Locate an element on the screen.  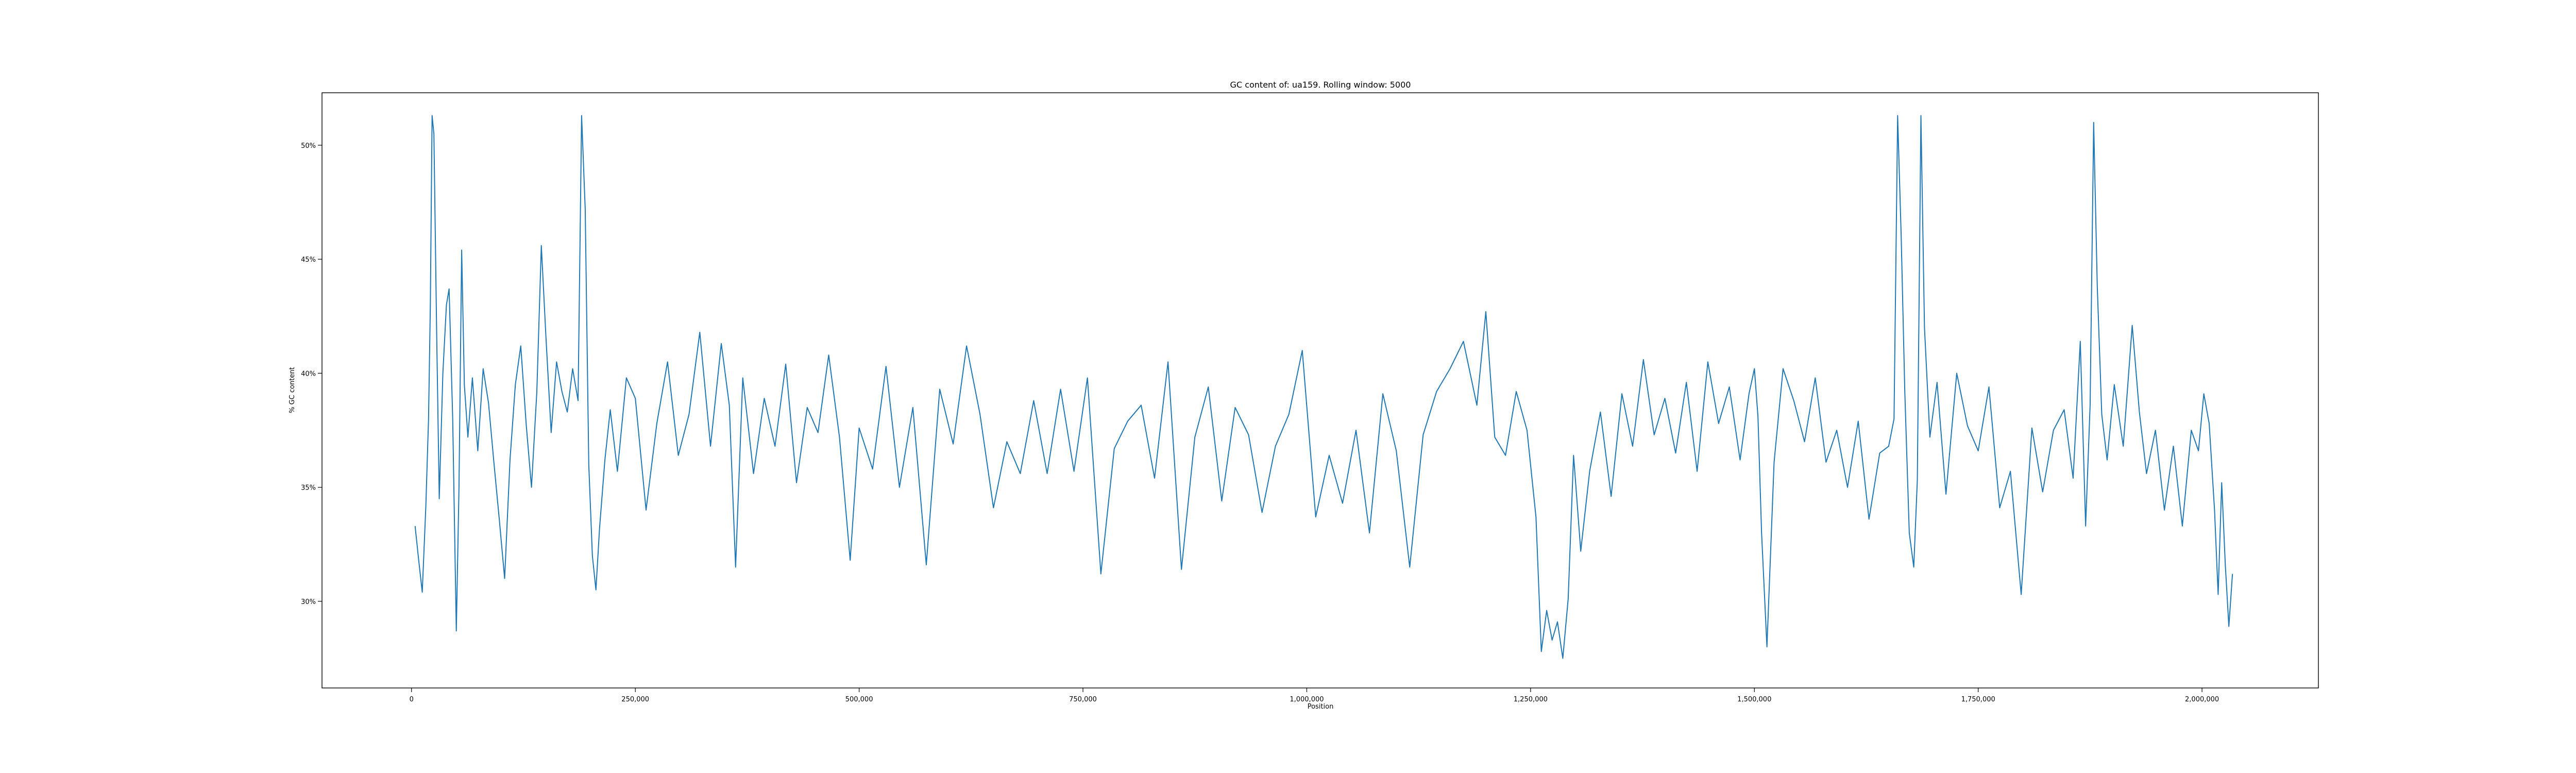
x-tick-label: 1,000,000 is located at coordinates (1307, 699).